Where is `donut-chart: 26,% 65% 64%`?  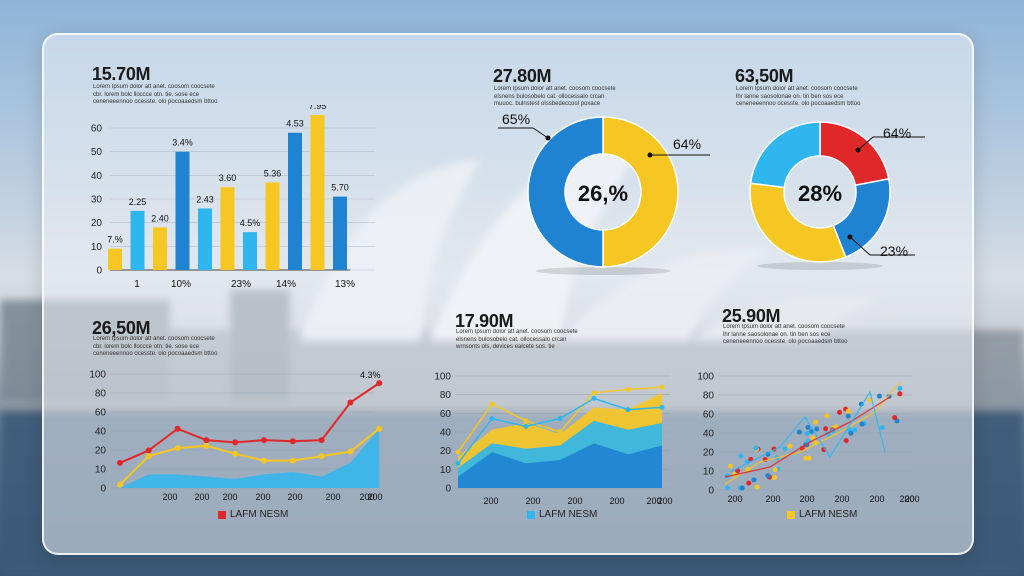
donut-chart: 26,% 65% 64% is located at coordinates (604, 193).